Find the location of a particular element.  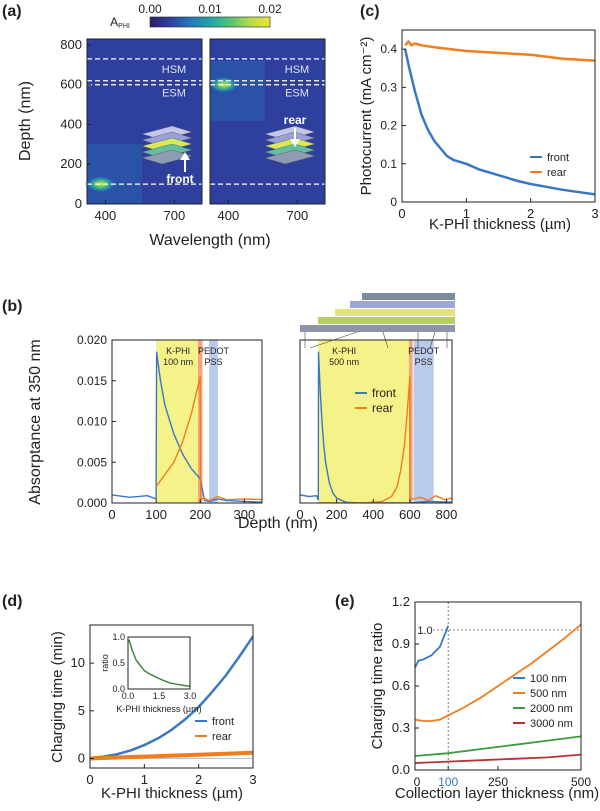

x-tick-label: 800 is located at coordinates (447, 514).